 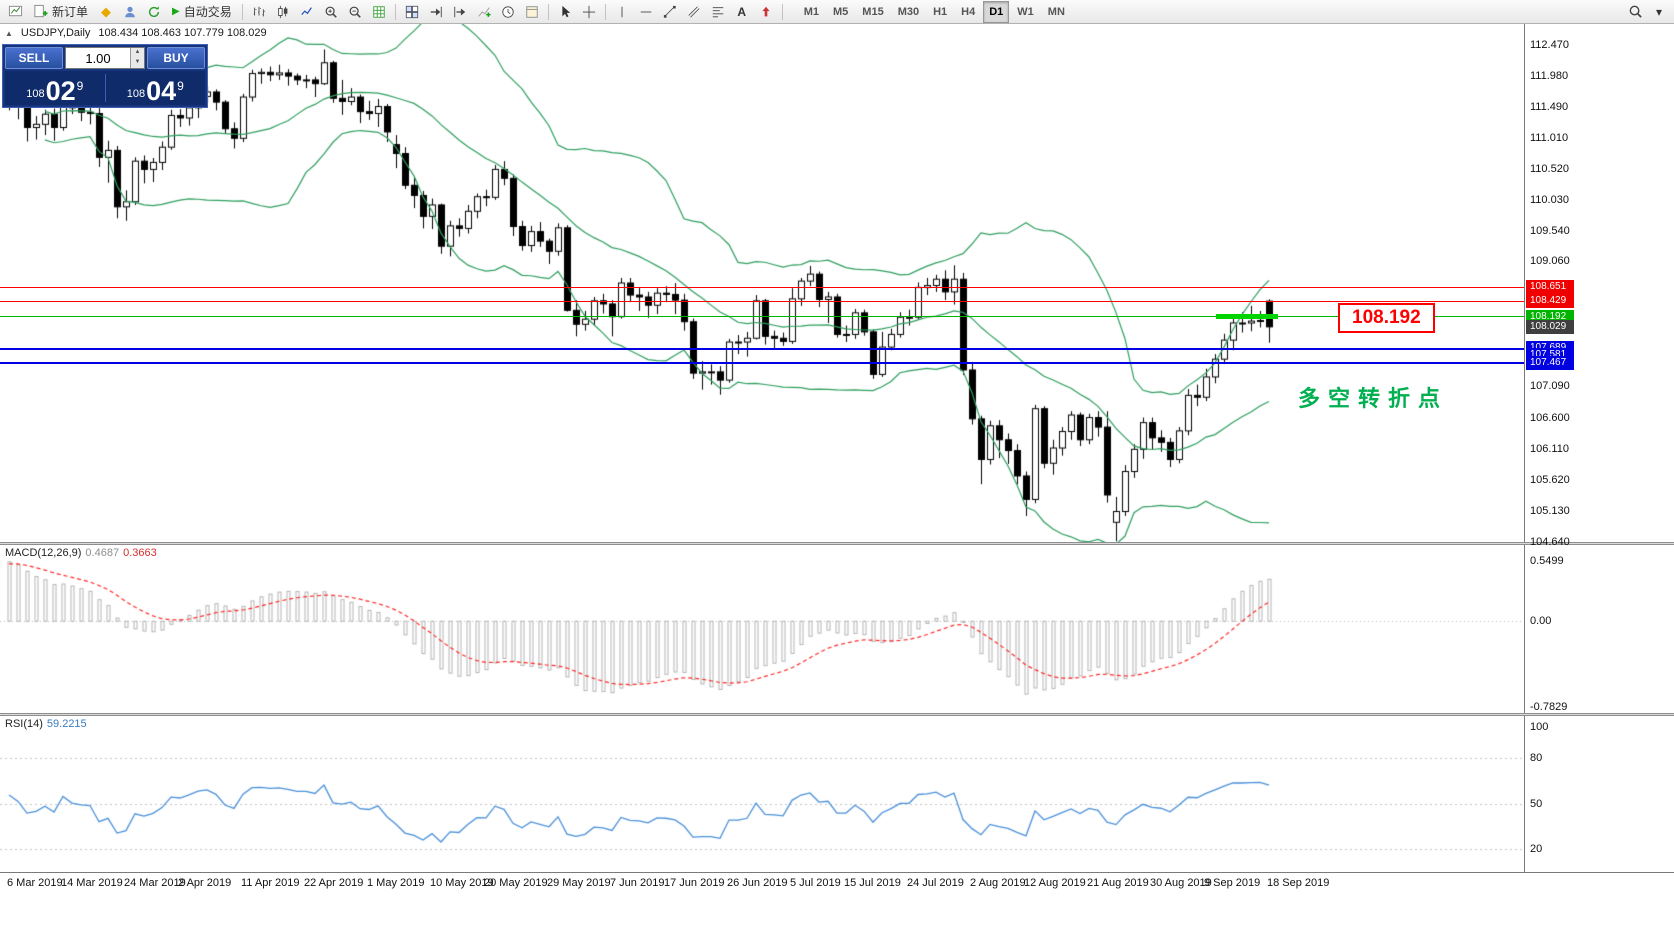 I want to click on mql-community-button: ◆, so click(x=106, y=12).